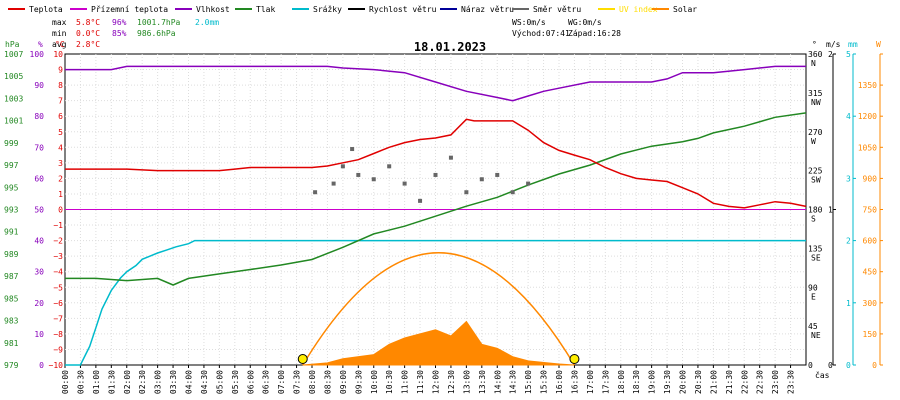 The height and width of the screenshot is (400, 900). Describe the element at coordinates (88, 44) in the screenshot. I see `stats-avg-temp: 2.8°C` at that location.